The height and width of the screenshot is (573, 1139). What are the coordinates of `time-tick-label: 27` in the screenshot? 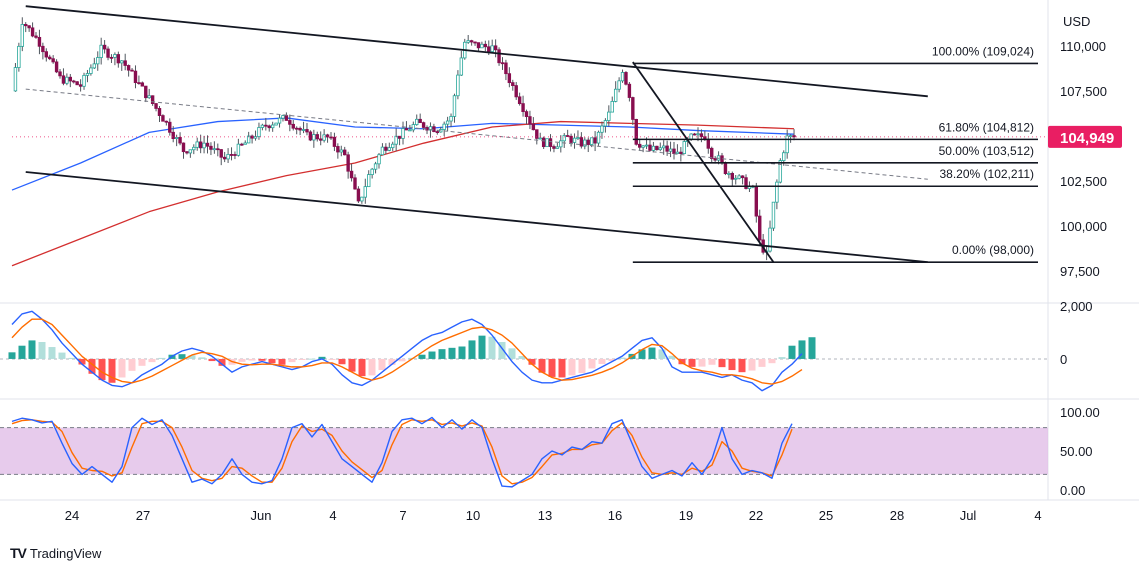 It's located at (143, 515).